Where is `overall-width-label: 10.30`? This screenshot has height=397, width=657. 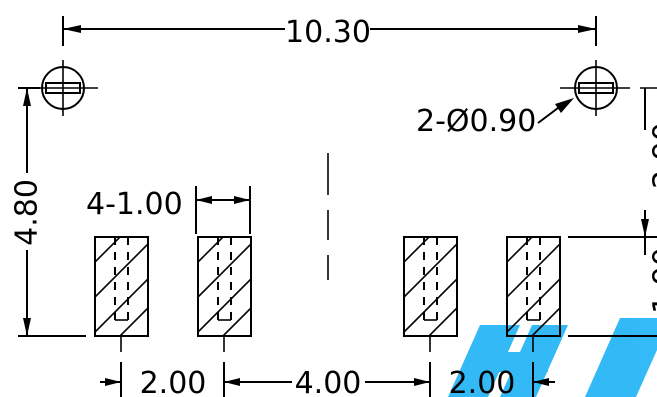 overall-width-label: 10.30 is located at coordinates (328, 32).